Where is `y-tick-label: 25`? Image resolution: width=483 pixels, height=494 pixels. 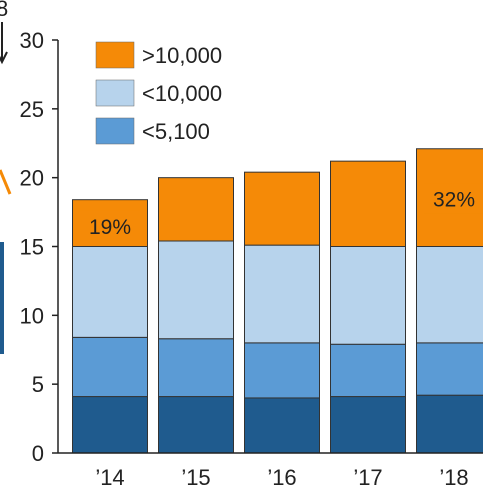 y-tick-label: 25 is located at coordinates (32, 109).